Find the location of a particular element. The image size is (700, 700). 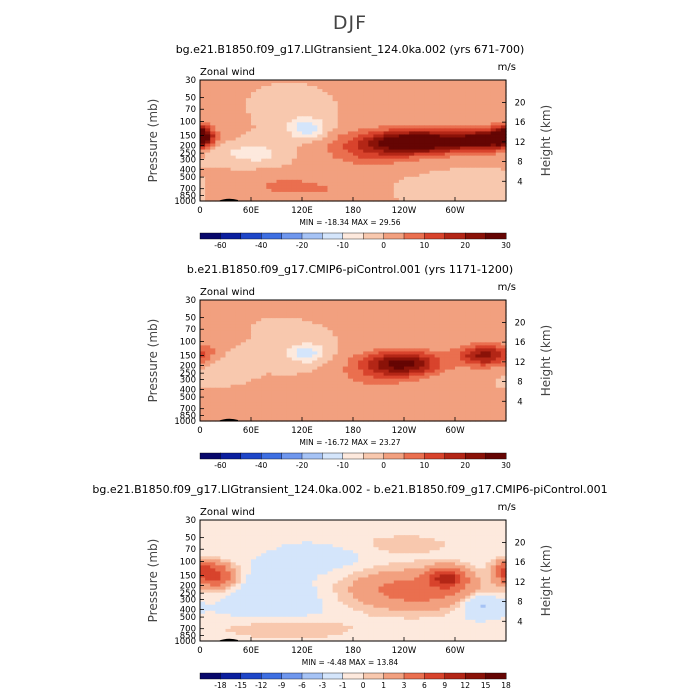

colorbar: -60 -40 -20 -10 0 10 20 30 is located at coordinates (355, 461).